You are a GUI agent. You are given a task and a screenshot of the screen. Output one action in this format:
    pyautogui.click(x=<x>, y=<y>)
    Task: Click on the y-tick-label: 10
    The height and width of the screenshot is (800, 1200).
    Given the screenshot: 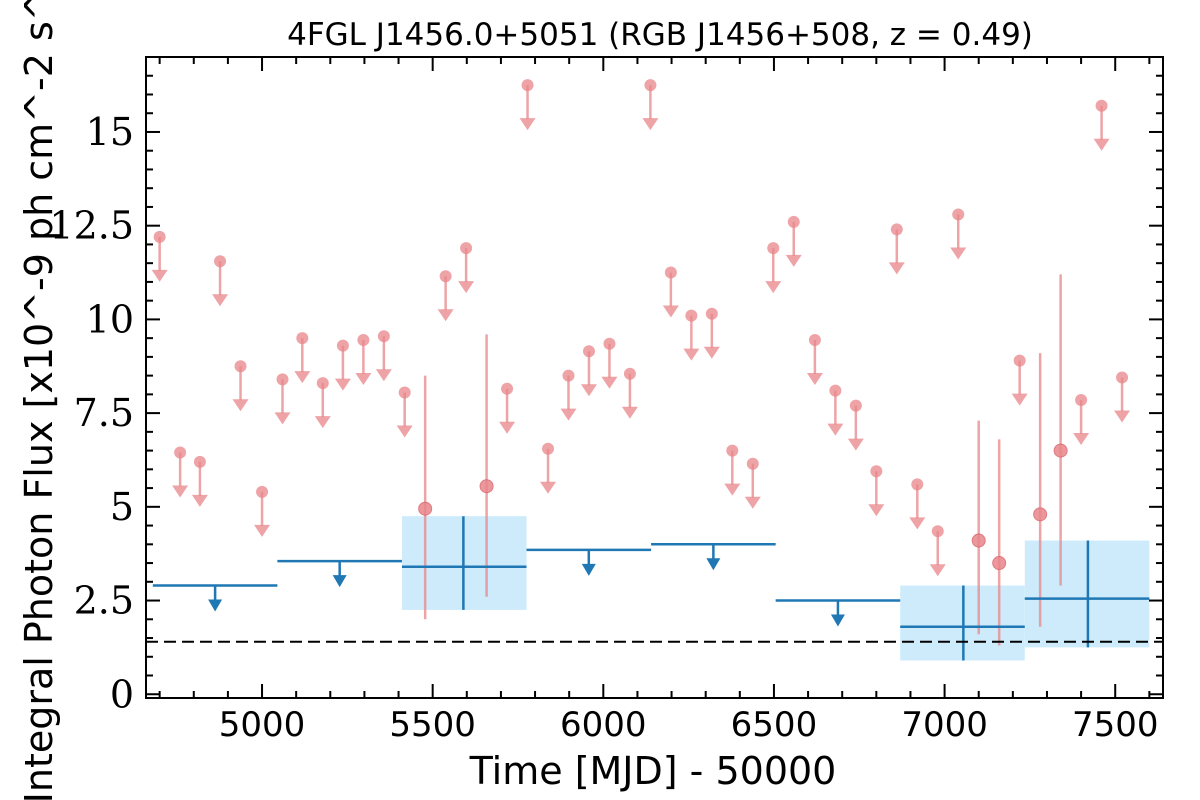 What is the action you would take?
    pyautogui.click(x=110, y=319)
    